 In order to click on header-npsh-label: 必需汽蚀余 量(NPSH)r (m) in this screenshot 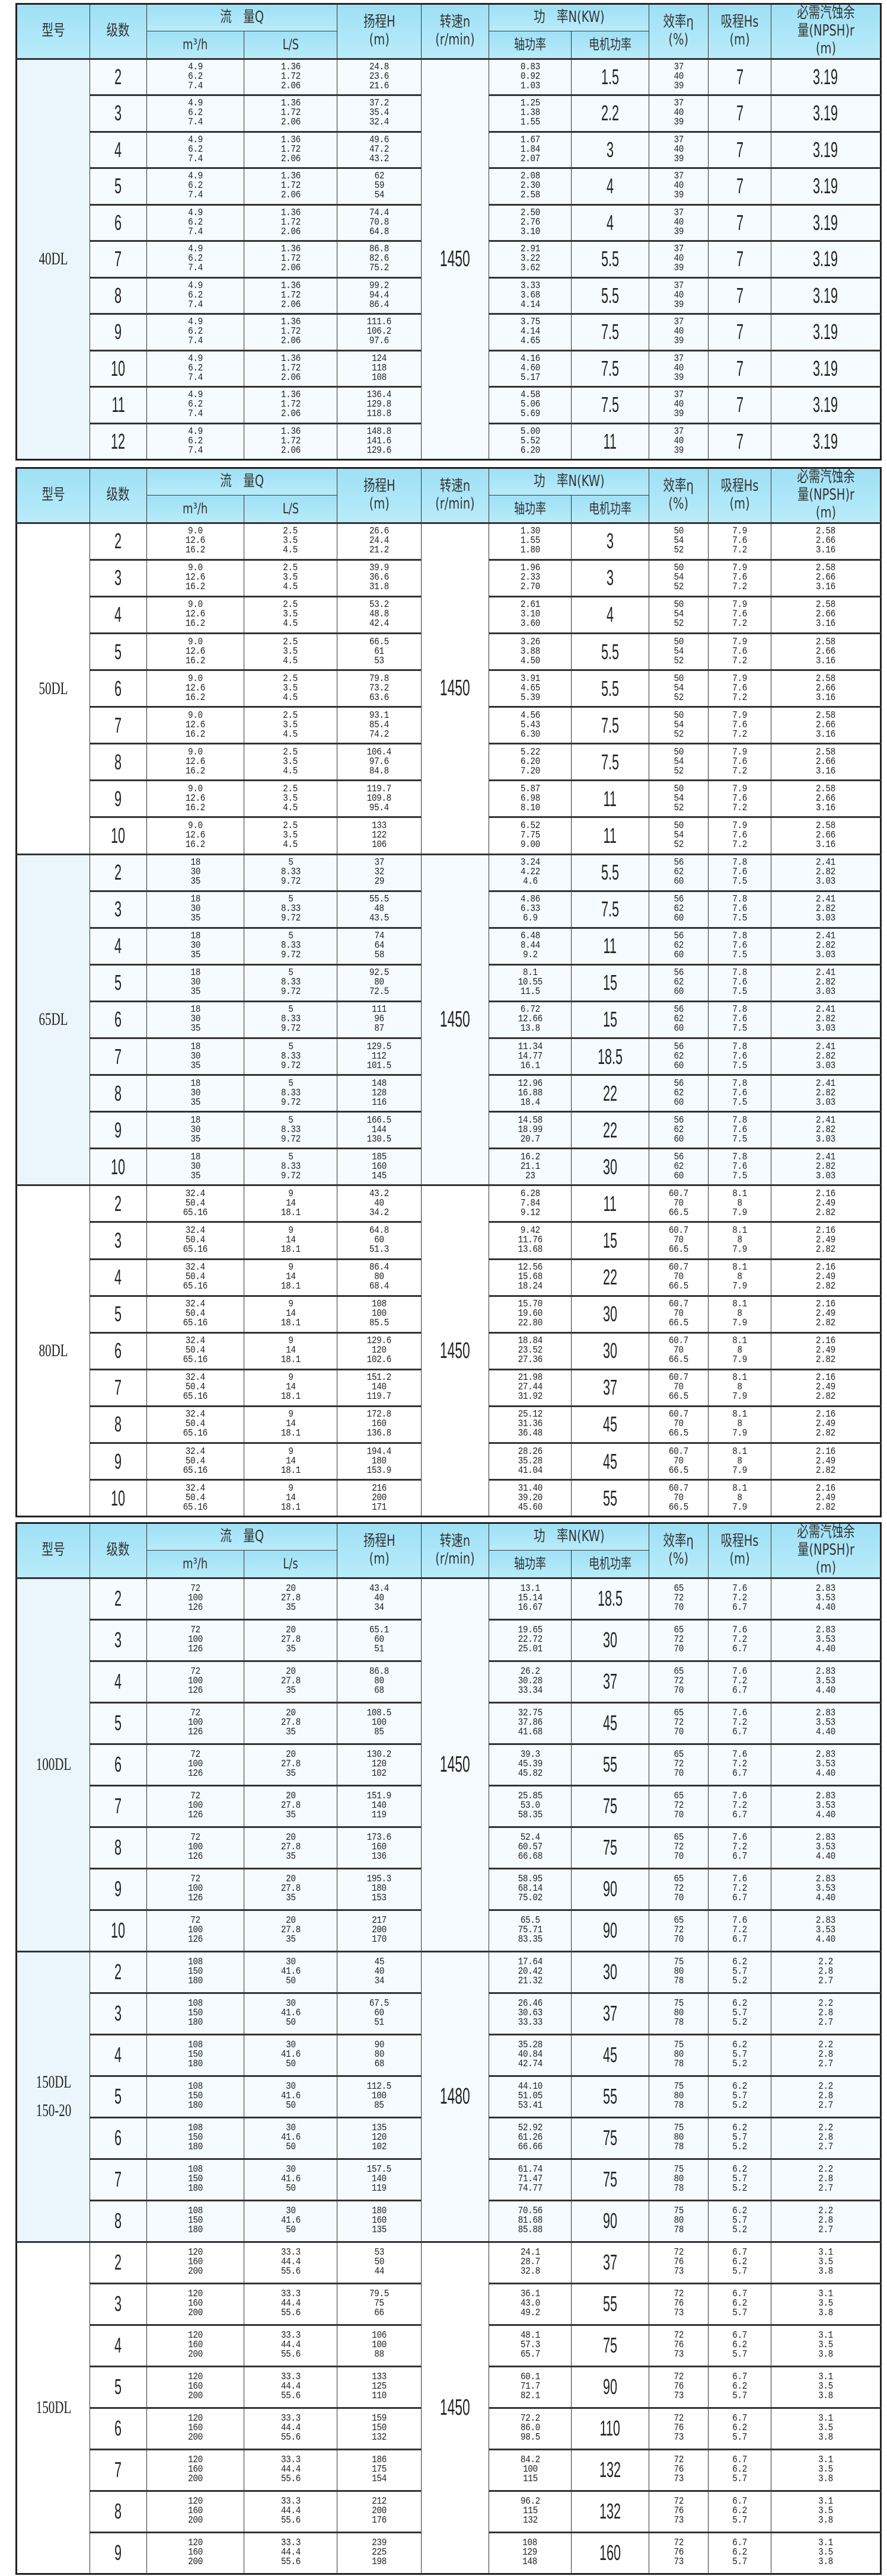, I will do `click(825, 1550)`.